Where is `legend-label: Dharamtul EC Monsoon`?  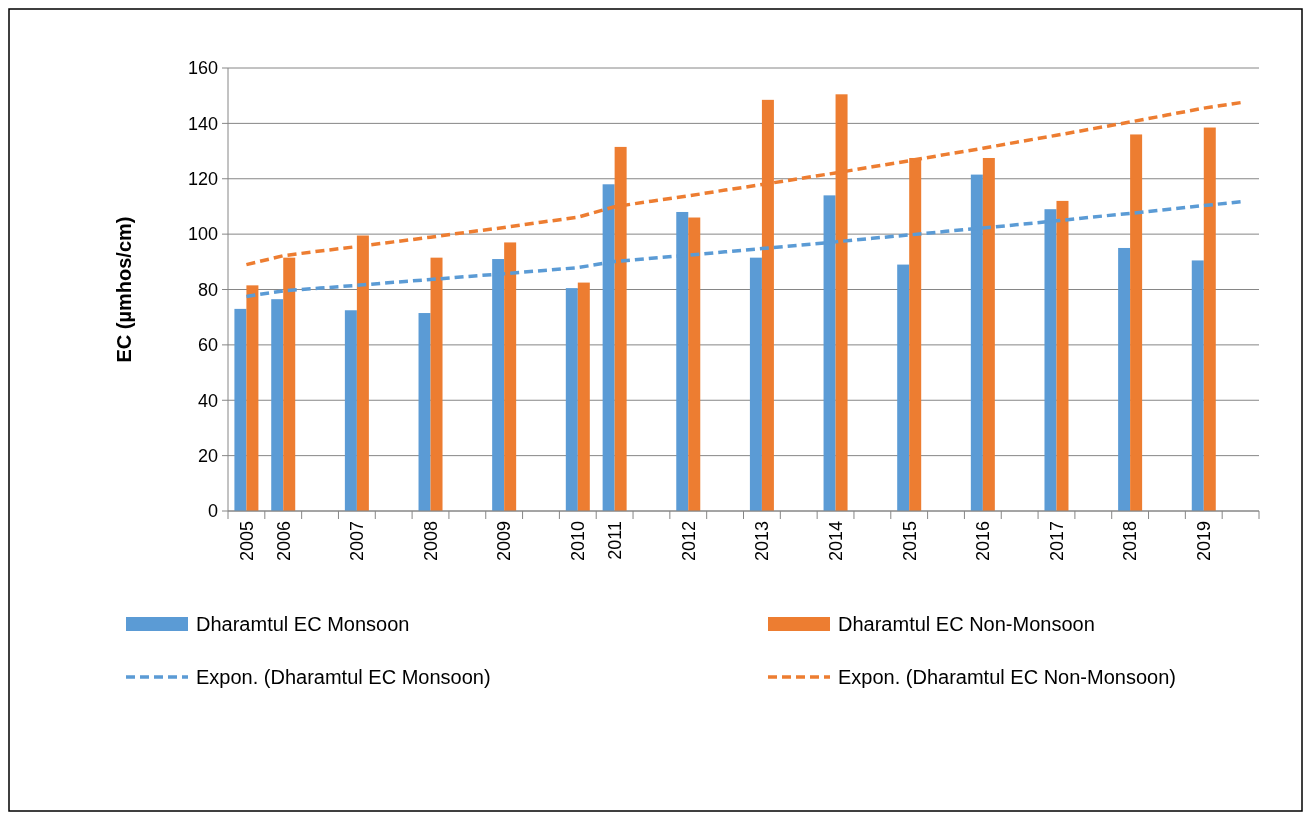 legend-label: Dharamtul EC Monsoon is located at coordinates (303, 624).